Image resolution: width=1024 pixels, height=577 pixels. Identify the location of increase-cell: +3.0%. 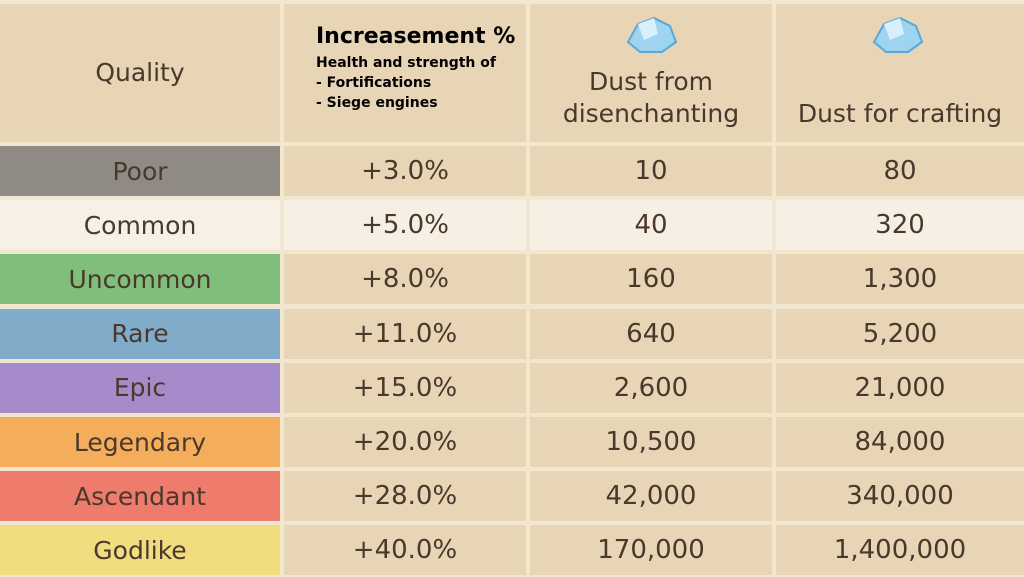
(405, 171).